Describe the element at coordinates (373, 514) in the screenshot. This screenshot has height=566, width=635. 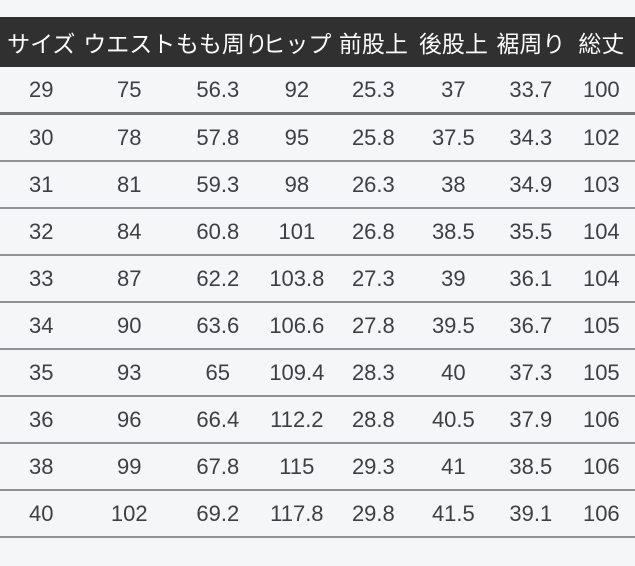
I see `table-cell: 29.8` at that location.